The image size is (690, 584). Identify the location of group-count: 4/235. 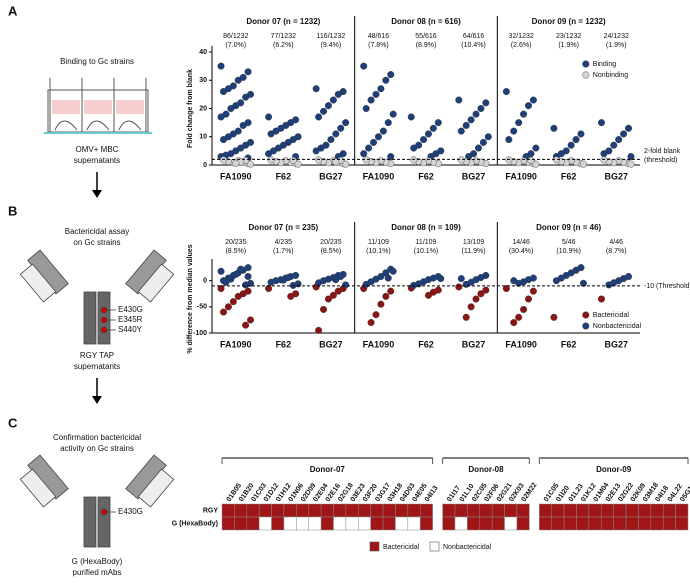
(284, 242).